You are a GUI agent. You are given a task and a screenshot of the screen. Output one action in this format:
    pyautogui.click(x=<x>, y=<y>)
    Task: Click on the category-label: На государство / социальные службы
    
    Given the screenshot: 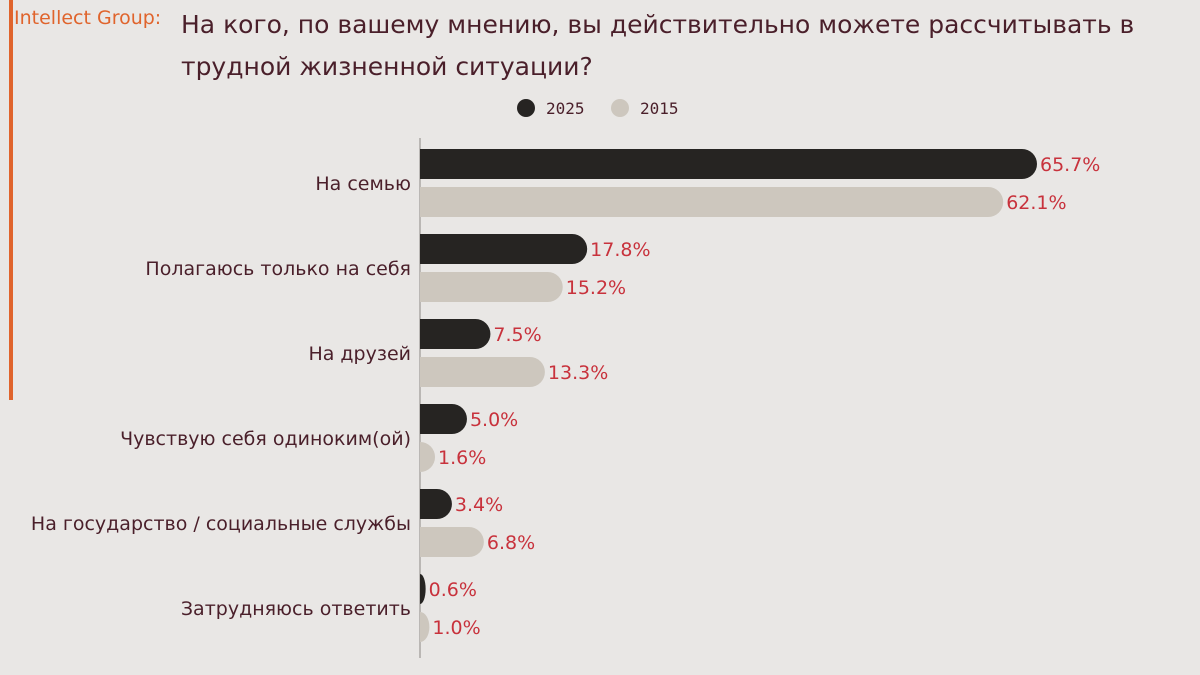 What is the action you would take?
    pyautogui.click(x=221, y=524)
    